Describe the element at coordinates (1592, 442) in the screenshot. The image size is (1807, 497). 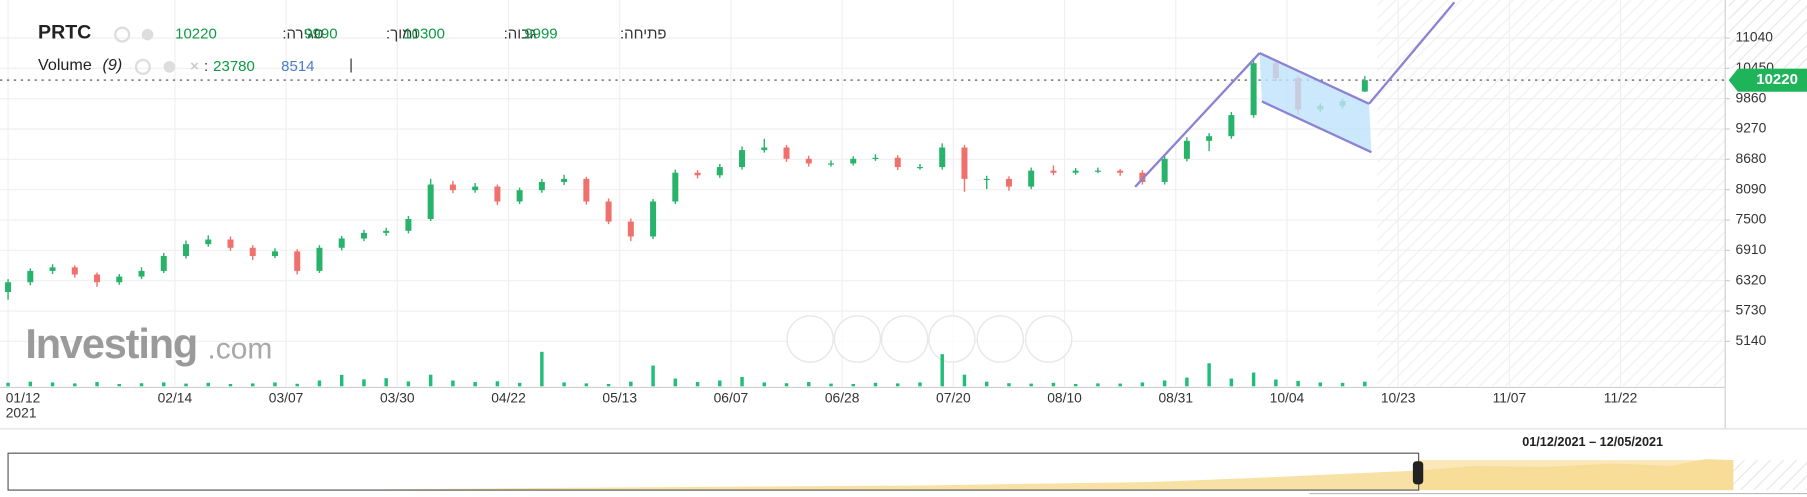
I see `range-label: 01/12/2021 – 12/05/2021` at that location.